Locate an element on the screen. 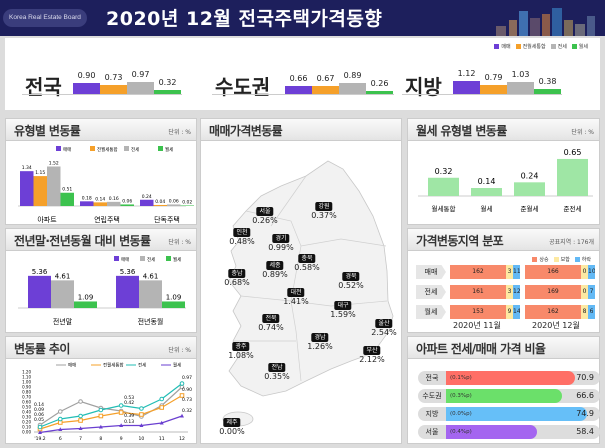 The height and width of the screenshot is (448, 605). legend-label: 매매 is located at coordinates (125, 259).